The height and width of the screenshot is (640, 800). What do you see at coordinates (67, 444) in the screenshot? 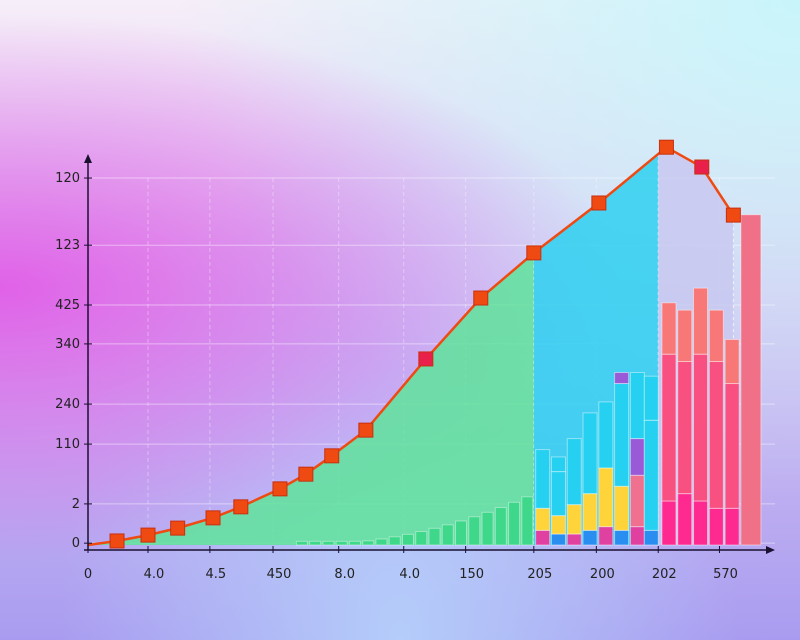
I see `y-tick-label: 110` at bounding box center [67, 444].